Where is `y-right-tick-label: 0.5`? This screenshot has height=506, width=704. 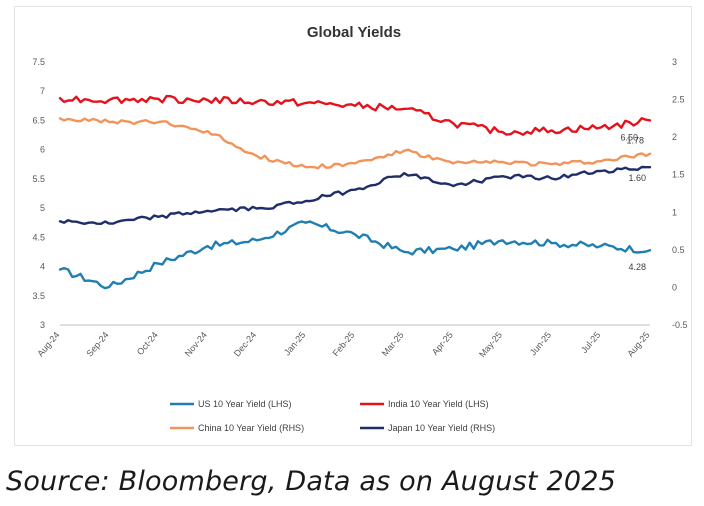
y-right-tick-label: 0.5 is located at coordinates (678, 250).